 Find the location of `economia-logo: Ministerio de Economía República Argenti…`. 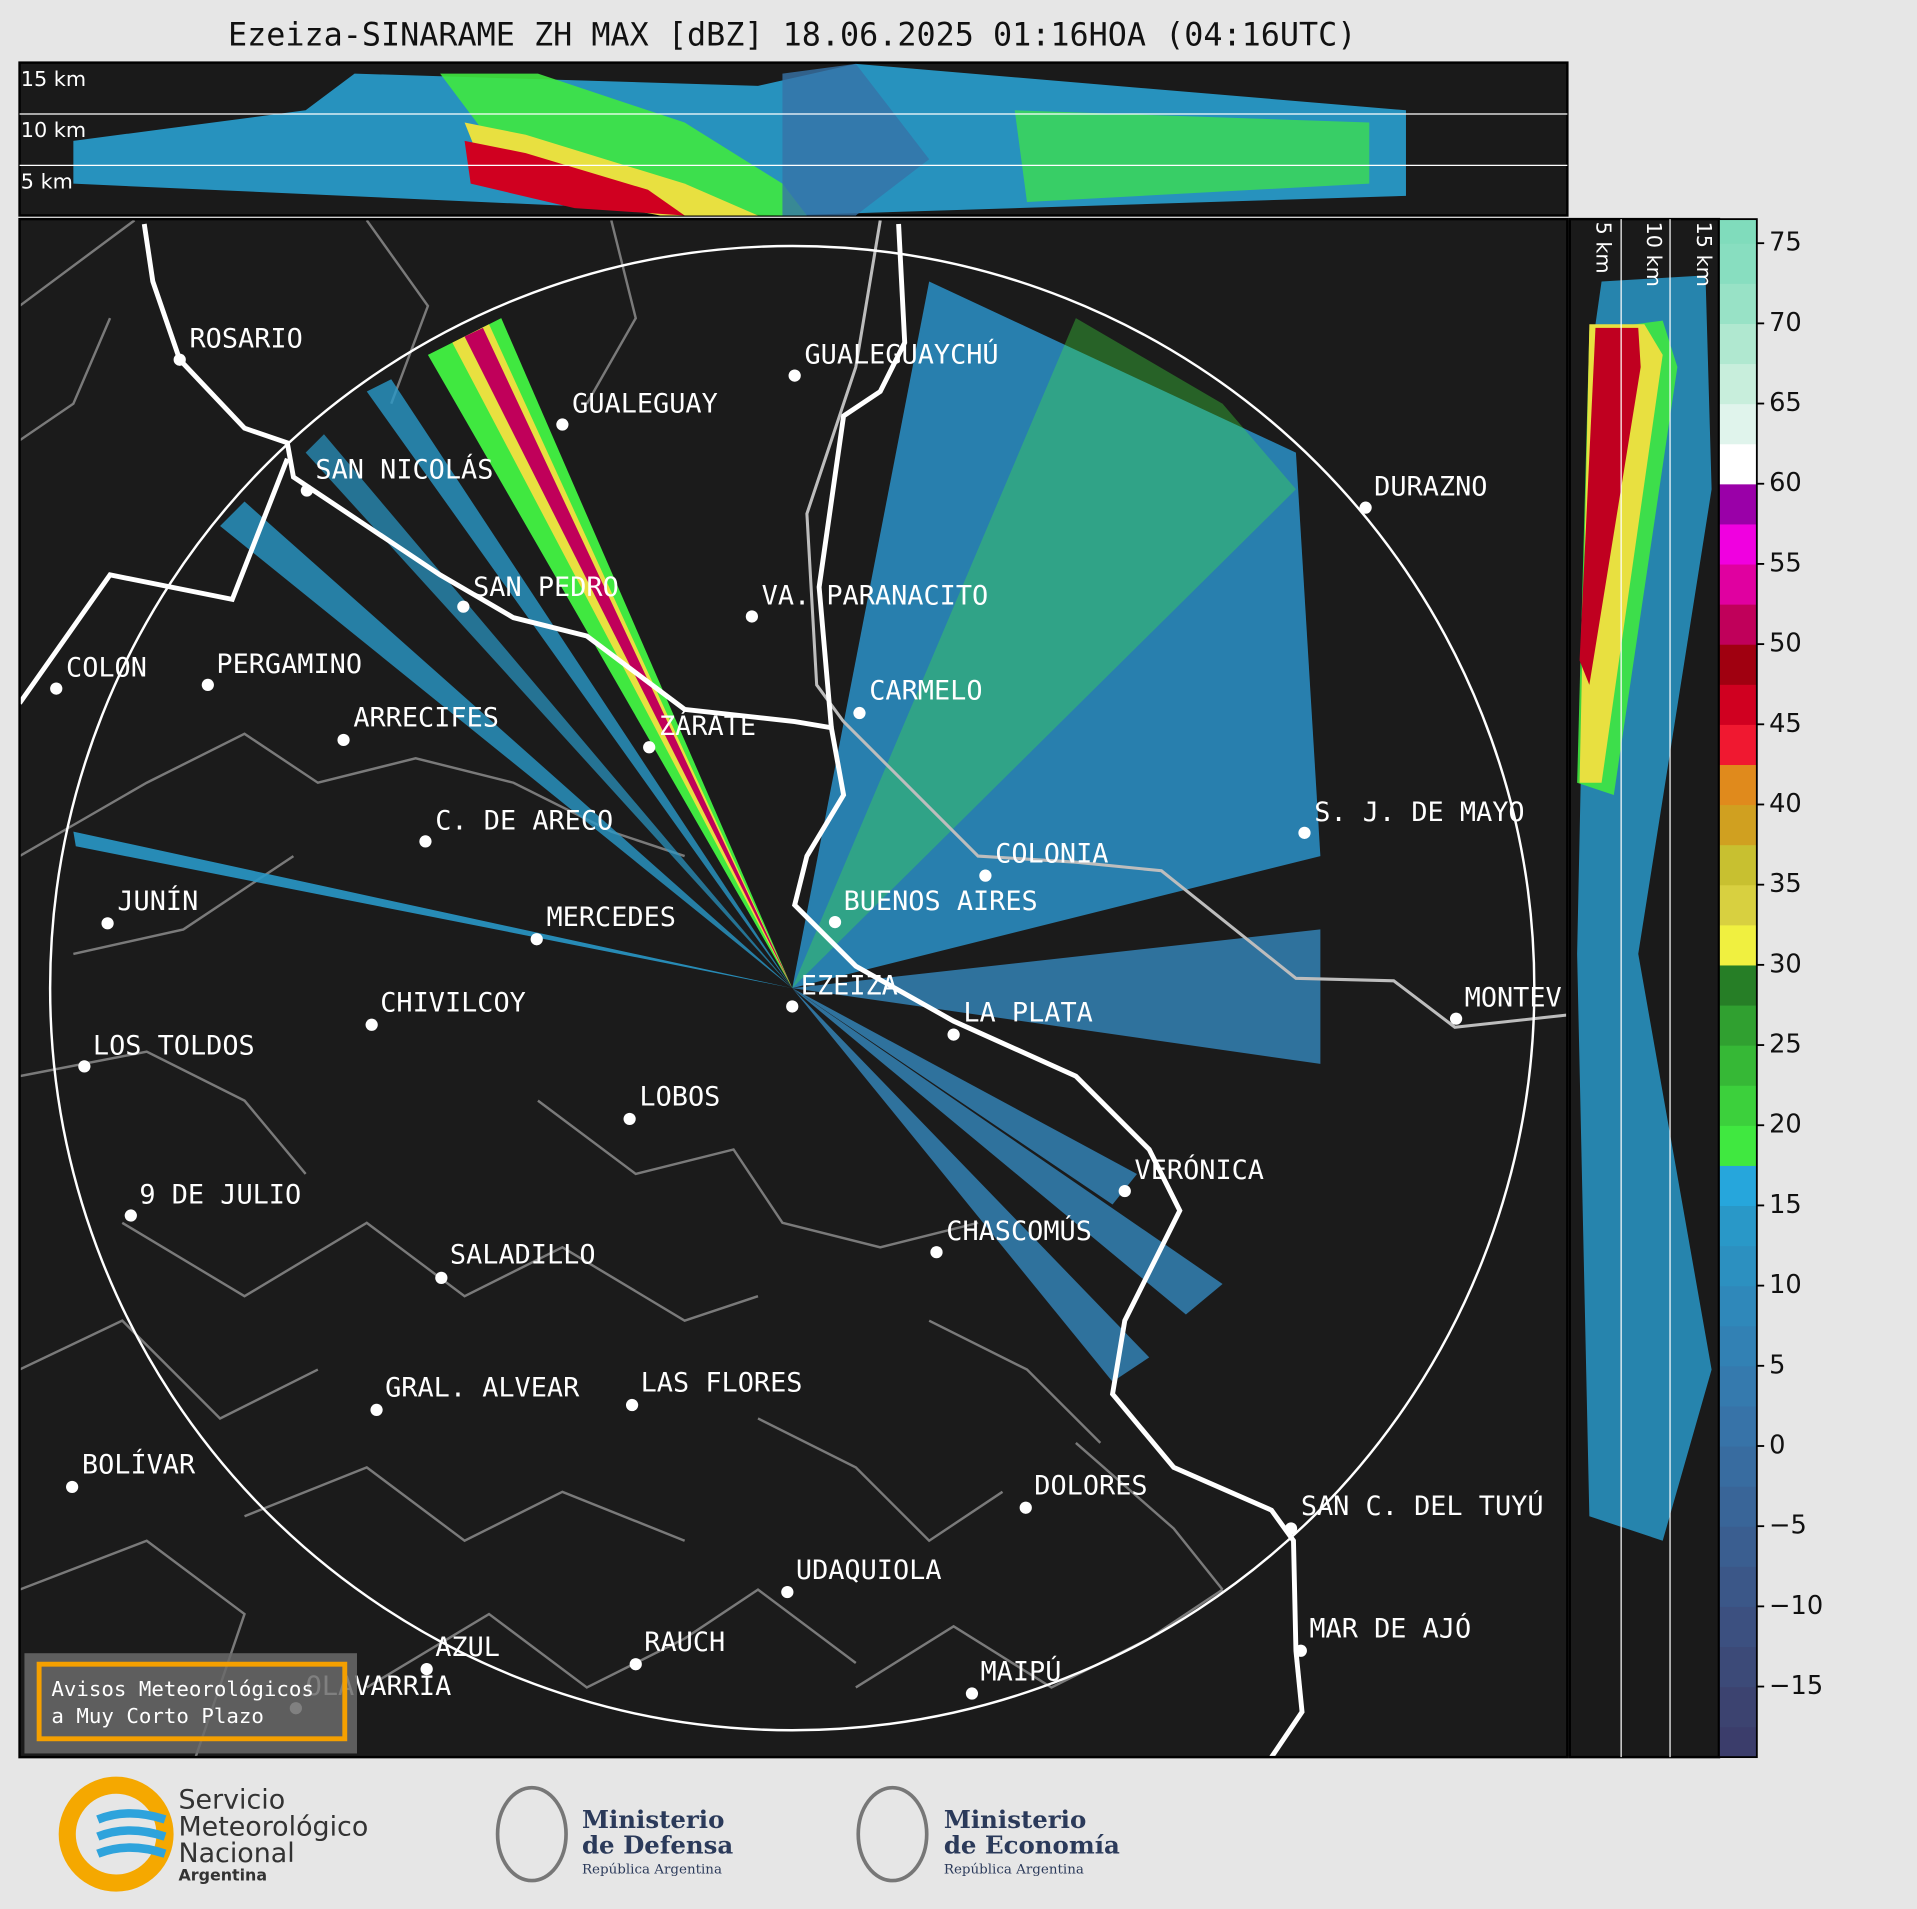

economia-logo: Ministerio de Economía República Argenti… is located at coordinates (988, 1834).